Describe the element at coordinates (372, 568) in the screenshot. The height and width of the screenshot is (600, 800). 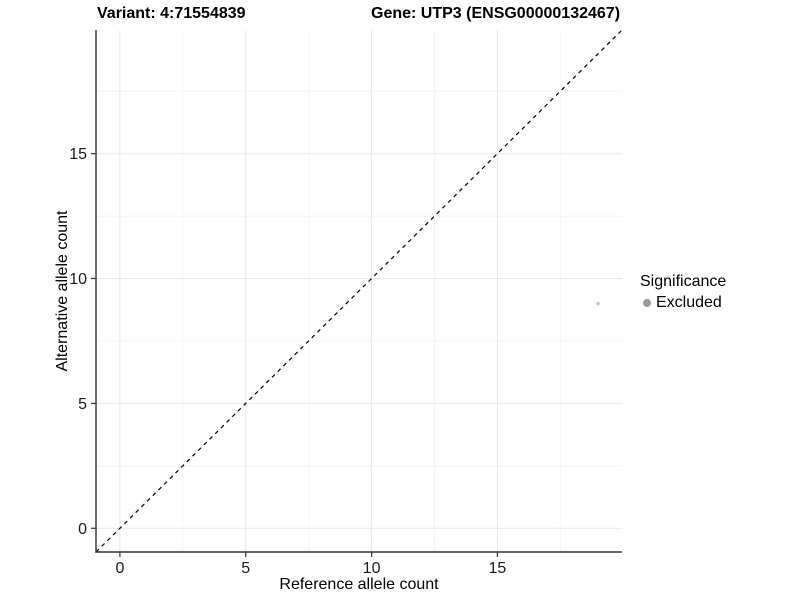
I see `x-tick-label: 10` at that location.